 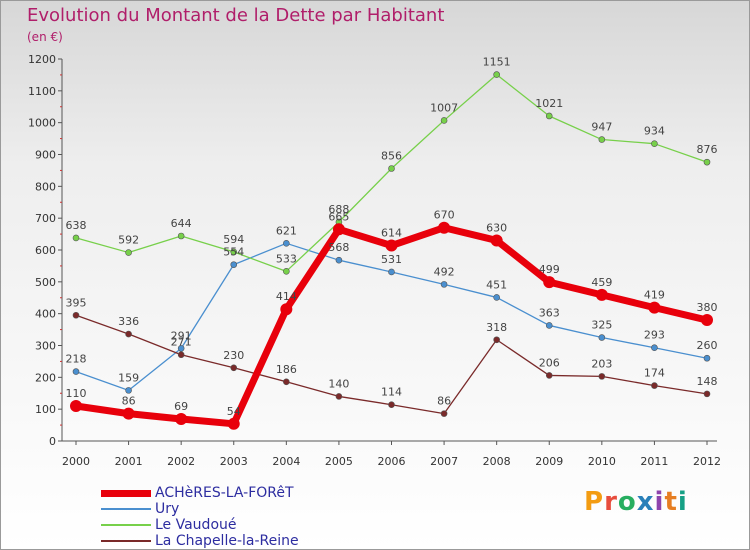 I want to click on logo-letter: o, so click(x=627, y=502).